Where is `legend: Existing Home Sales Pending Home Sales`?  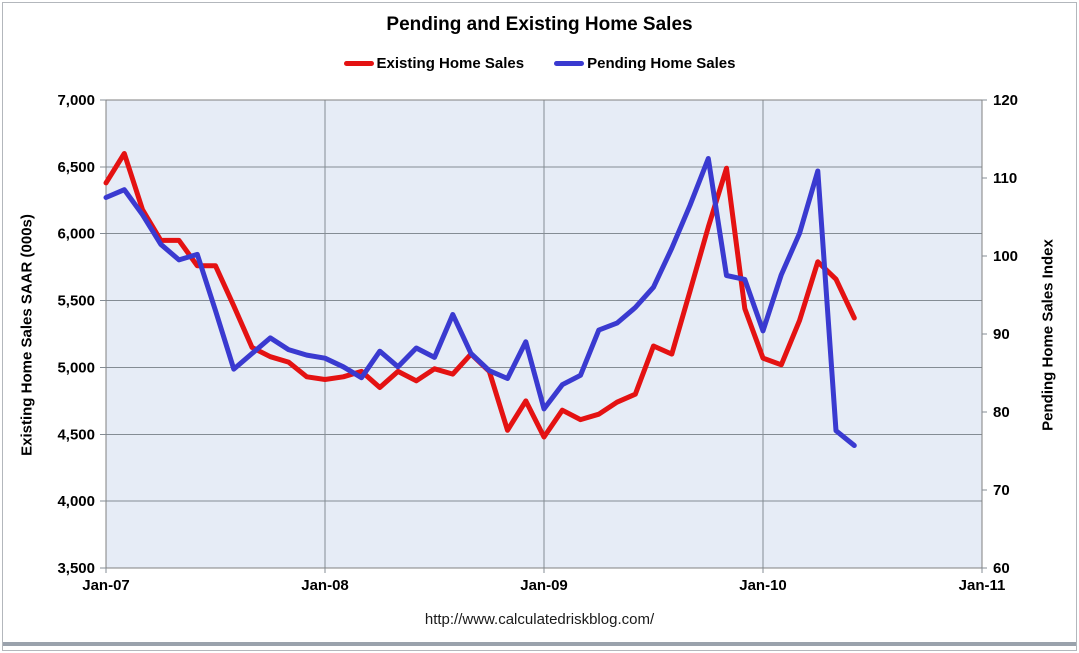 legend: Existing Home Sales Pending Home Sales is located at coordinates (539, 63).